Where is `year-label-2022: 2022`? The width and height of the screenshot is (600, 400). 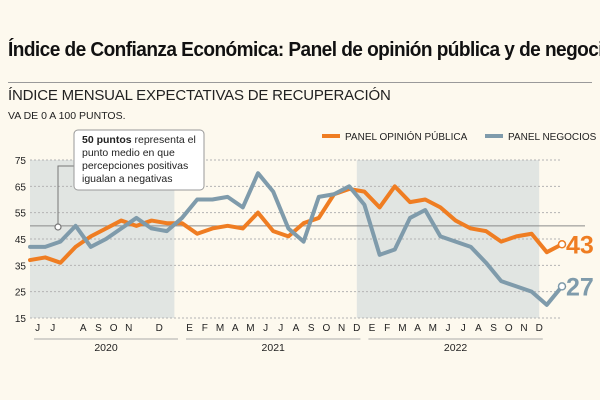
year-label-2022: 2022 is located at coordinates (456, 348).